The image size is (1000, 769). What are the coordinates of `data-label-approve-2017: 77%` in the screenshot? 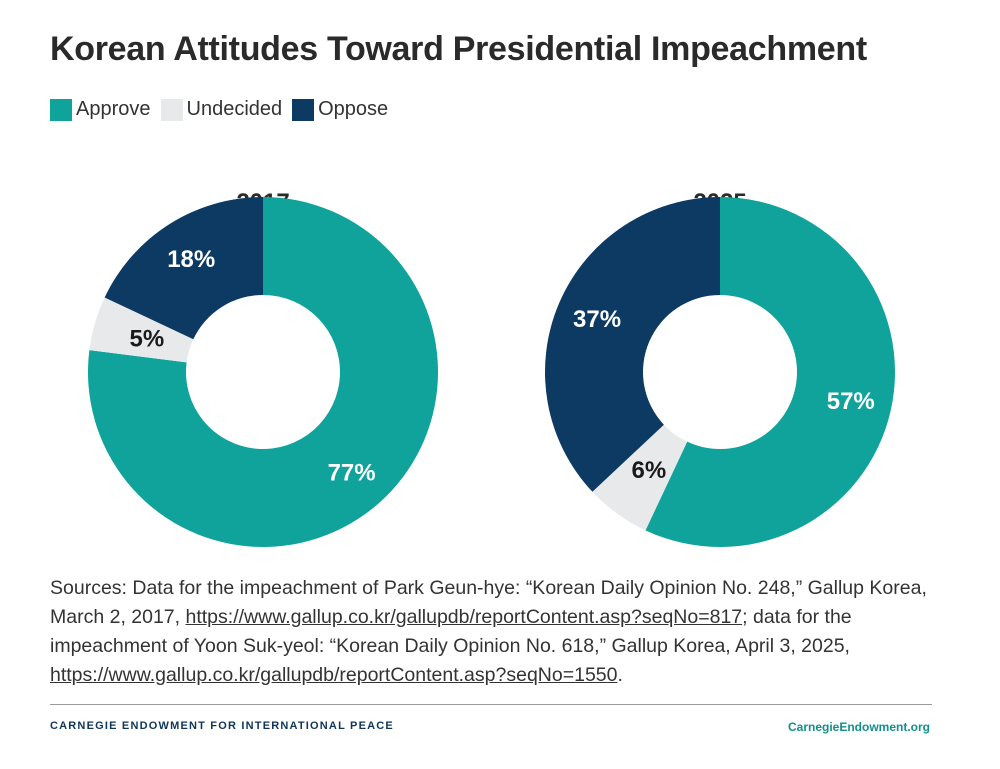 It's located at (352, 473).